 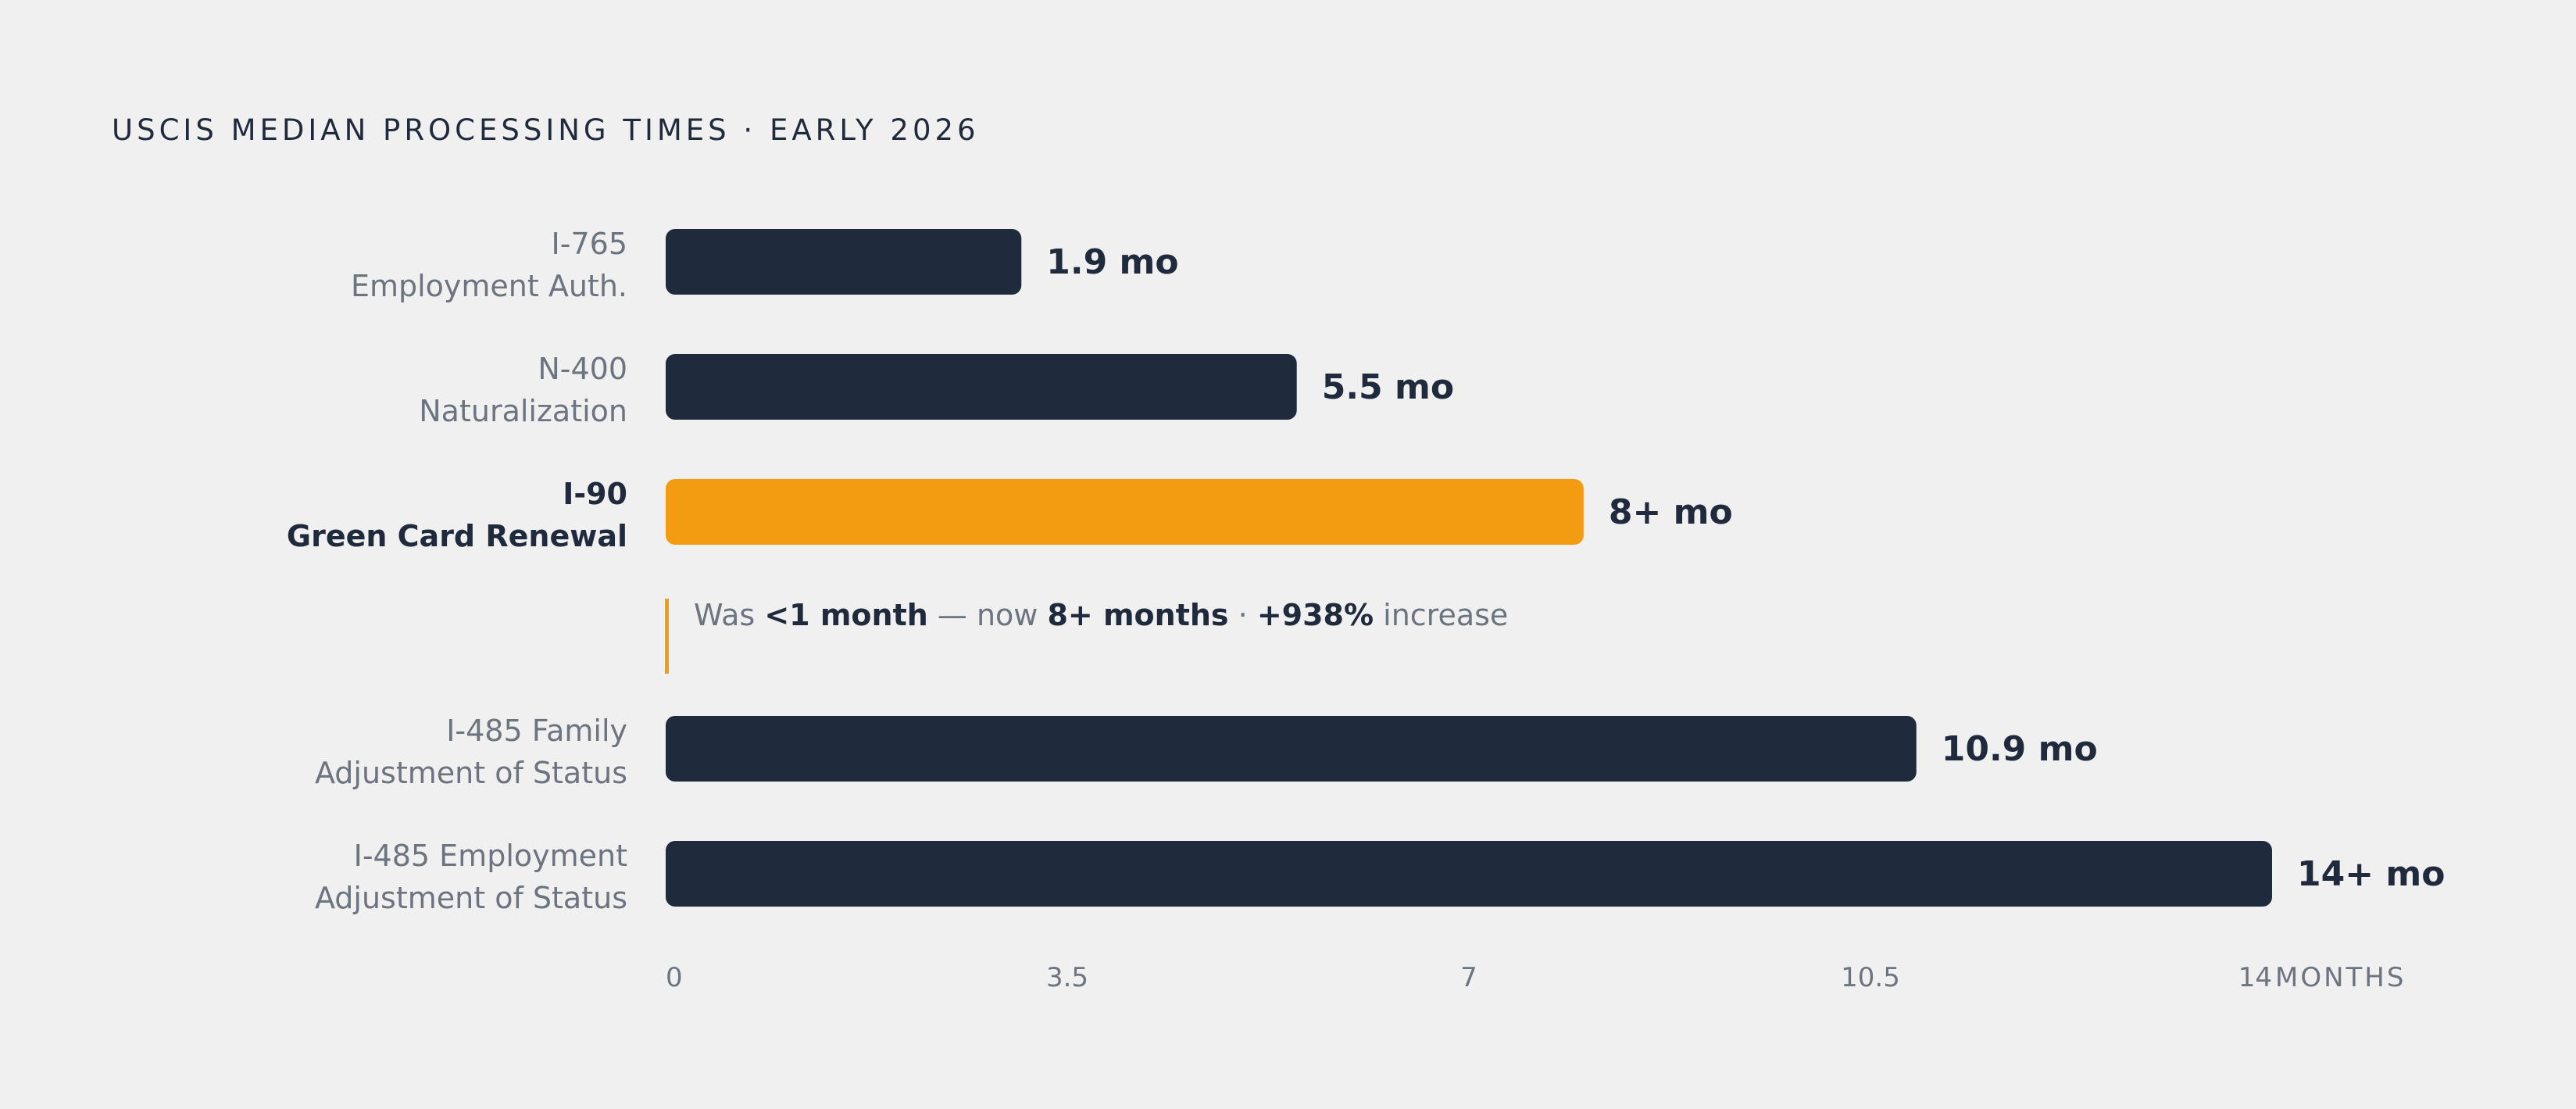 I want to click on x-tick-label: 3.5, so click(x=1067, y=977).